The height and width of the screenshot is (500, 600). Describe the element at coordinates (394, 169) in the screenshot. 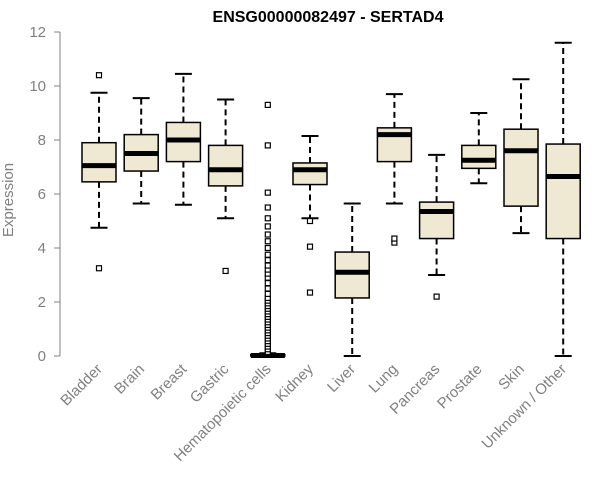

I see `box-lung` at that location.